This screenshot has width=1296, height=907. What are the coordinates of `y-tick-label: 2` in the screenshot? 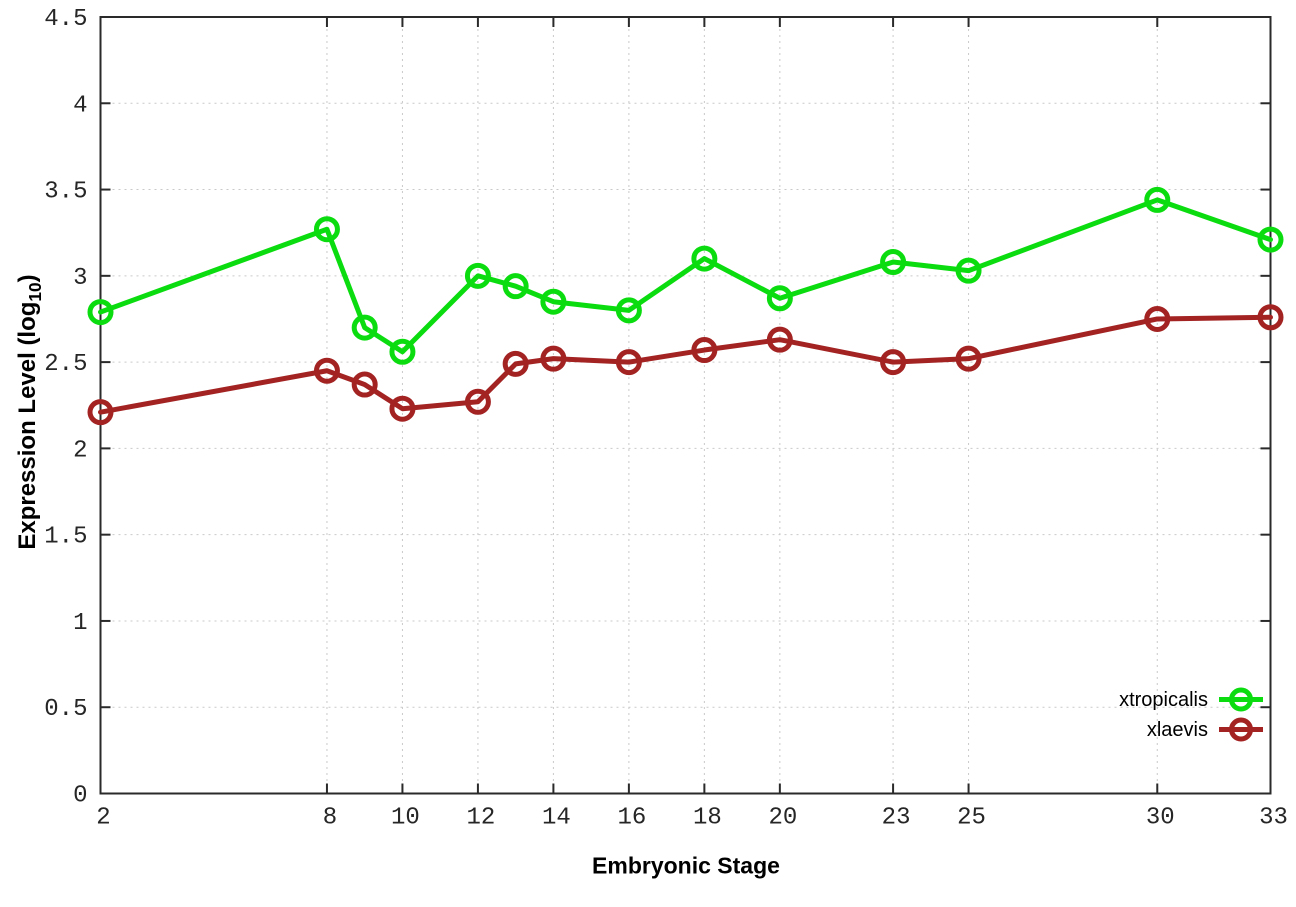 It's located at (80, 450).